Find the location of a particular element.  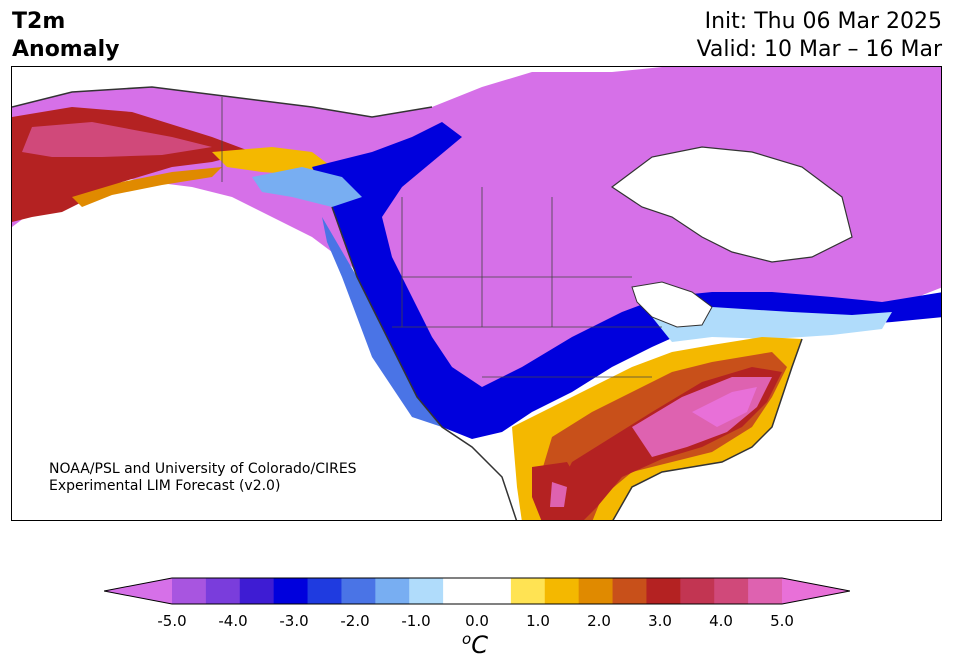

title-line-2: Anomaly is located at coordinates (66, 49).